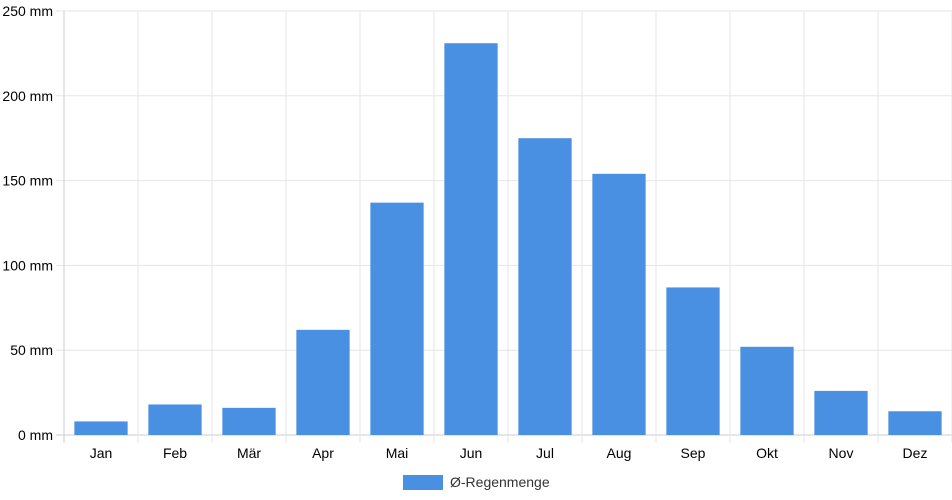 The width and height of the screenshot is (952, 500). I want to click on bar-sep, so click(693, 361).